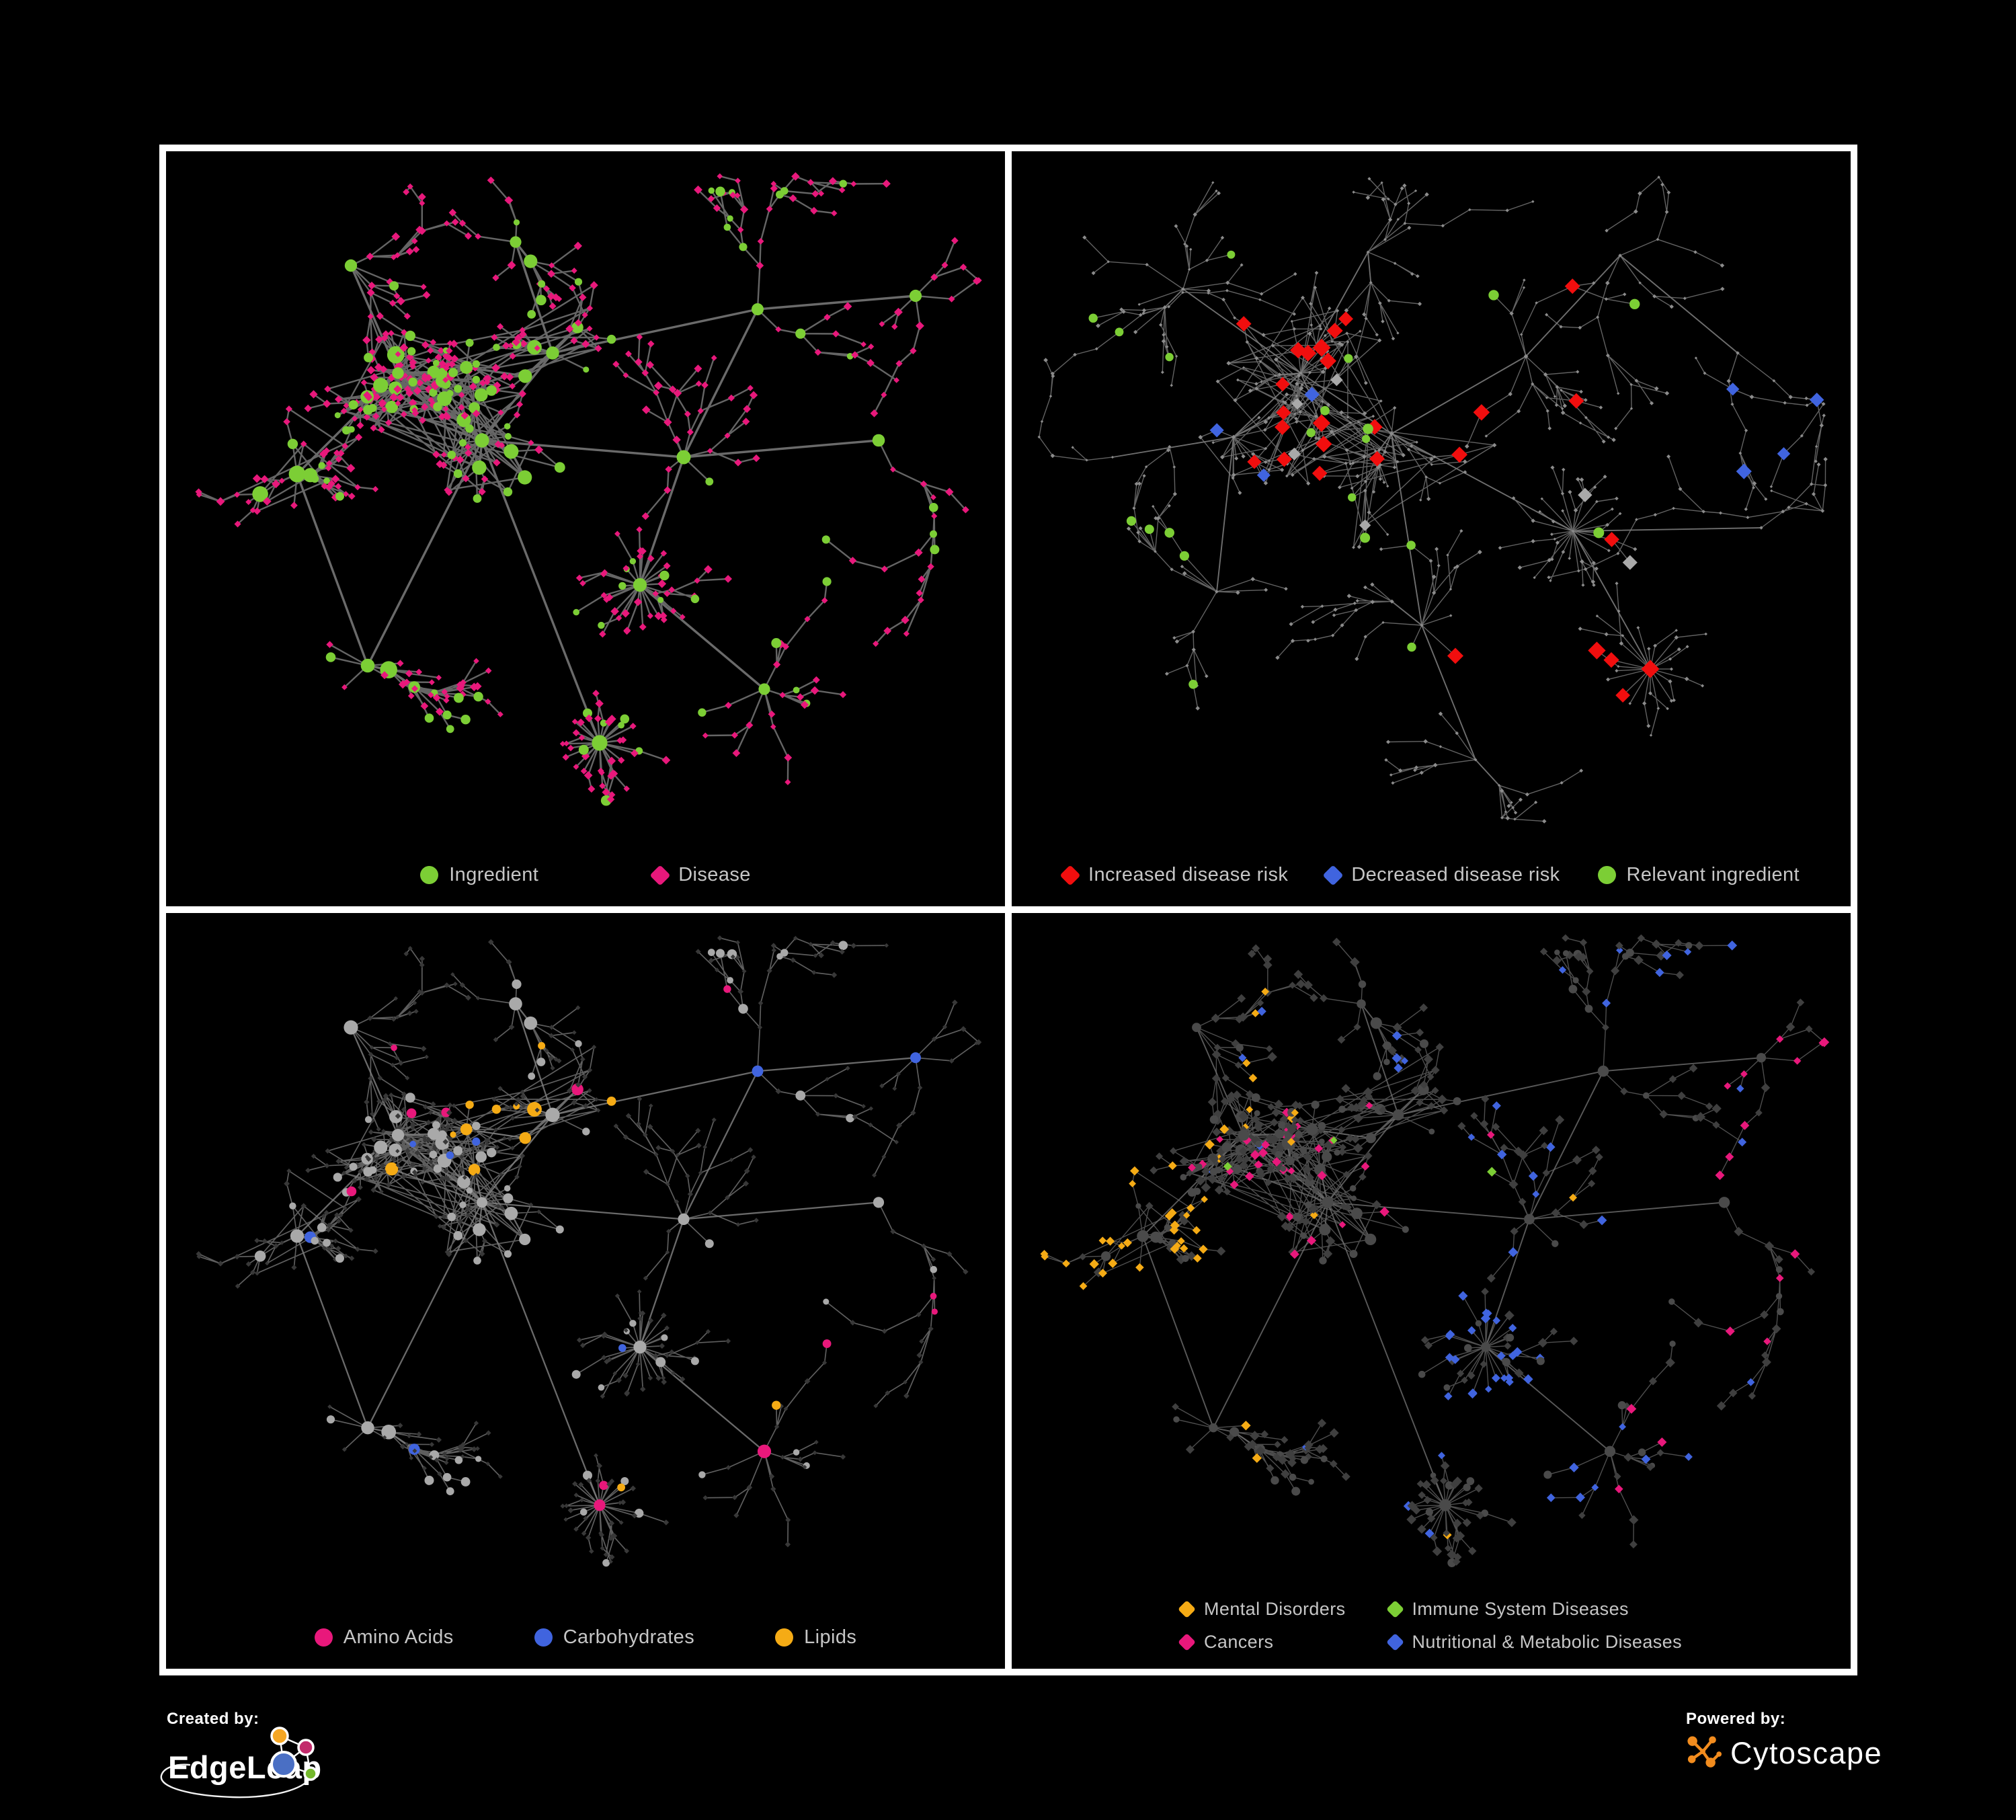  I want to click on edgeleap-logo: EdgeLeap, so click(304, 1771).